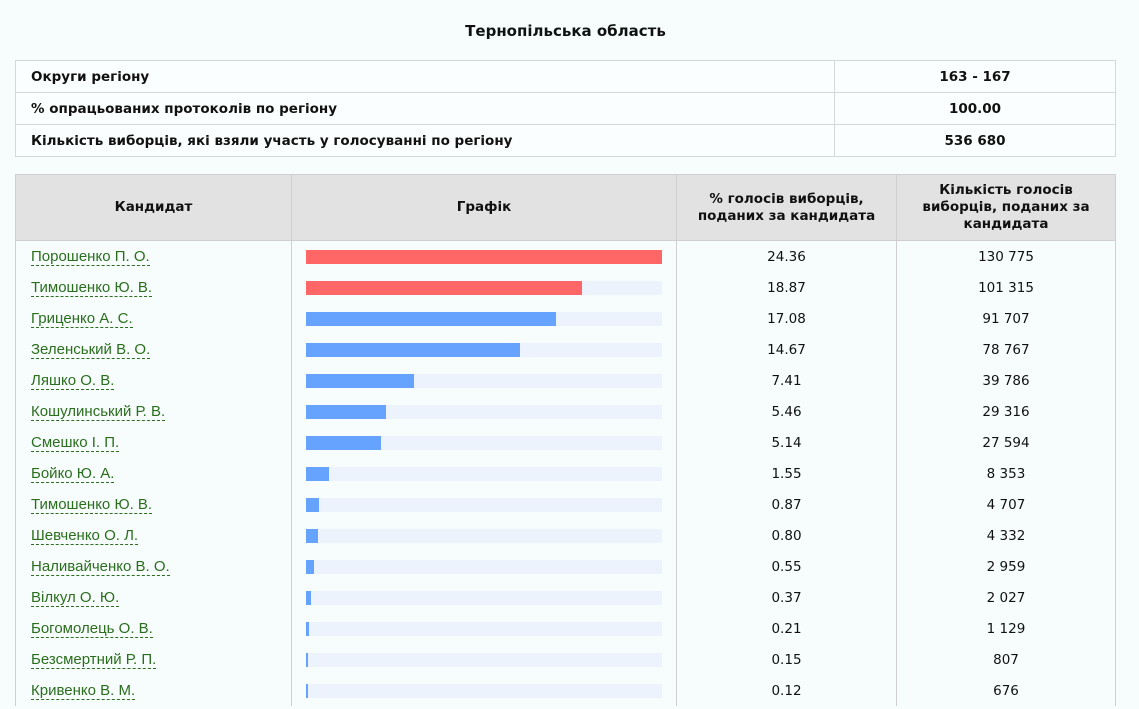 The image size is (1139, 709). I want to click on table-row: Тимошенко Ю. В. 18.87 101 315, so click(565, 287).